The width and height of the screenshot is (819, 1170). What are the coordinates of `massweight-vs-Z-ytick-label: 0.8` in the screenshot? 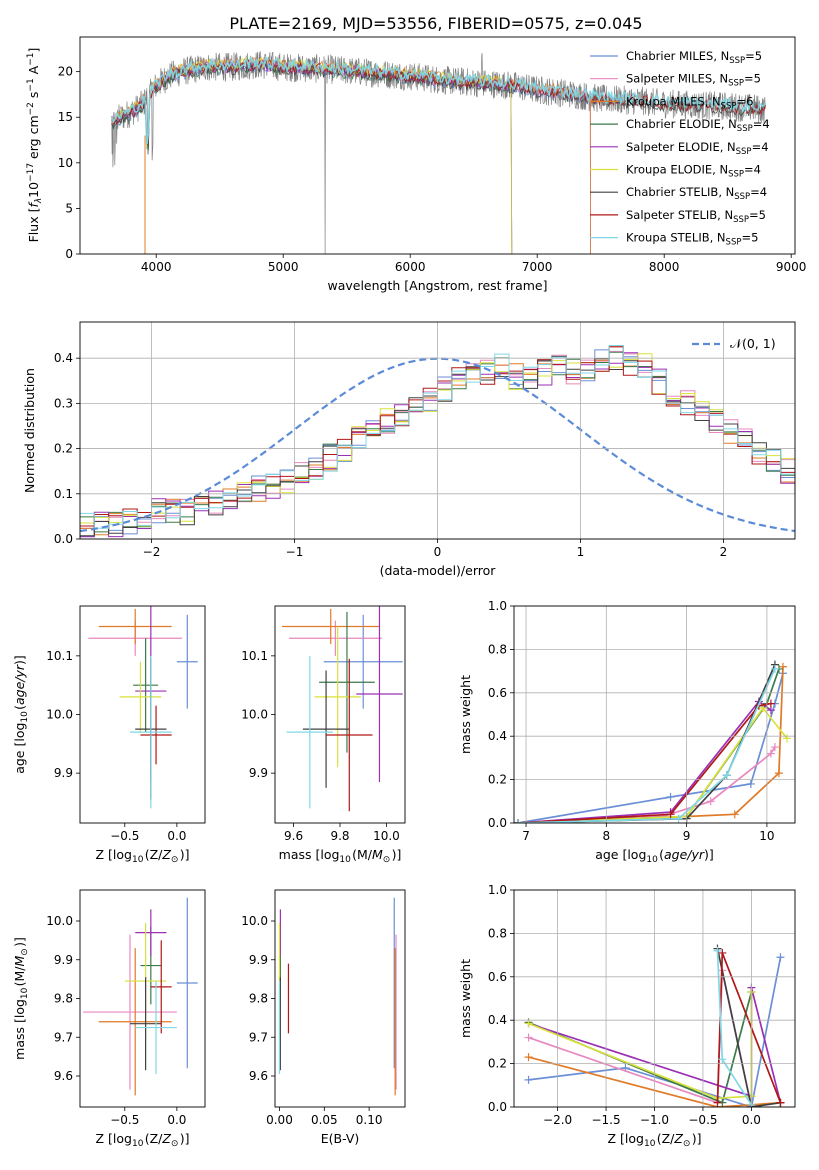 It's located at (497, 933).